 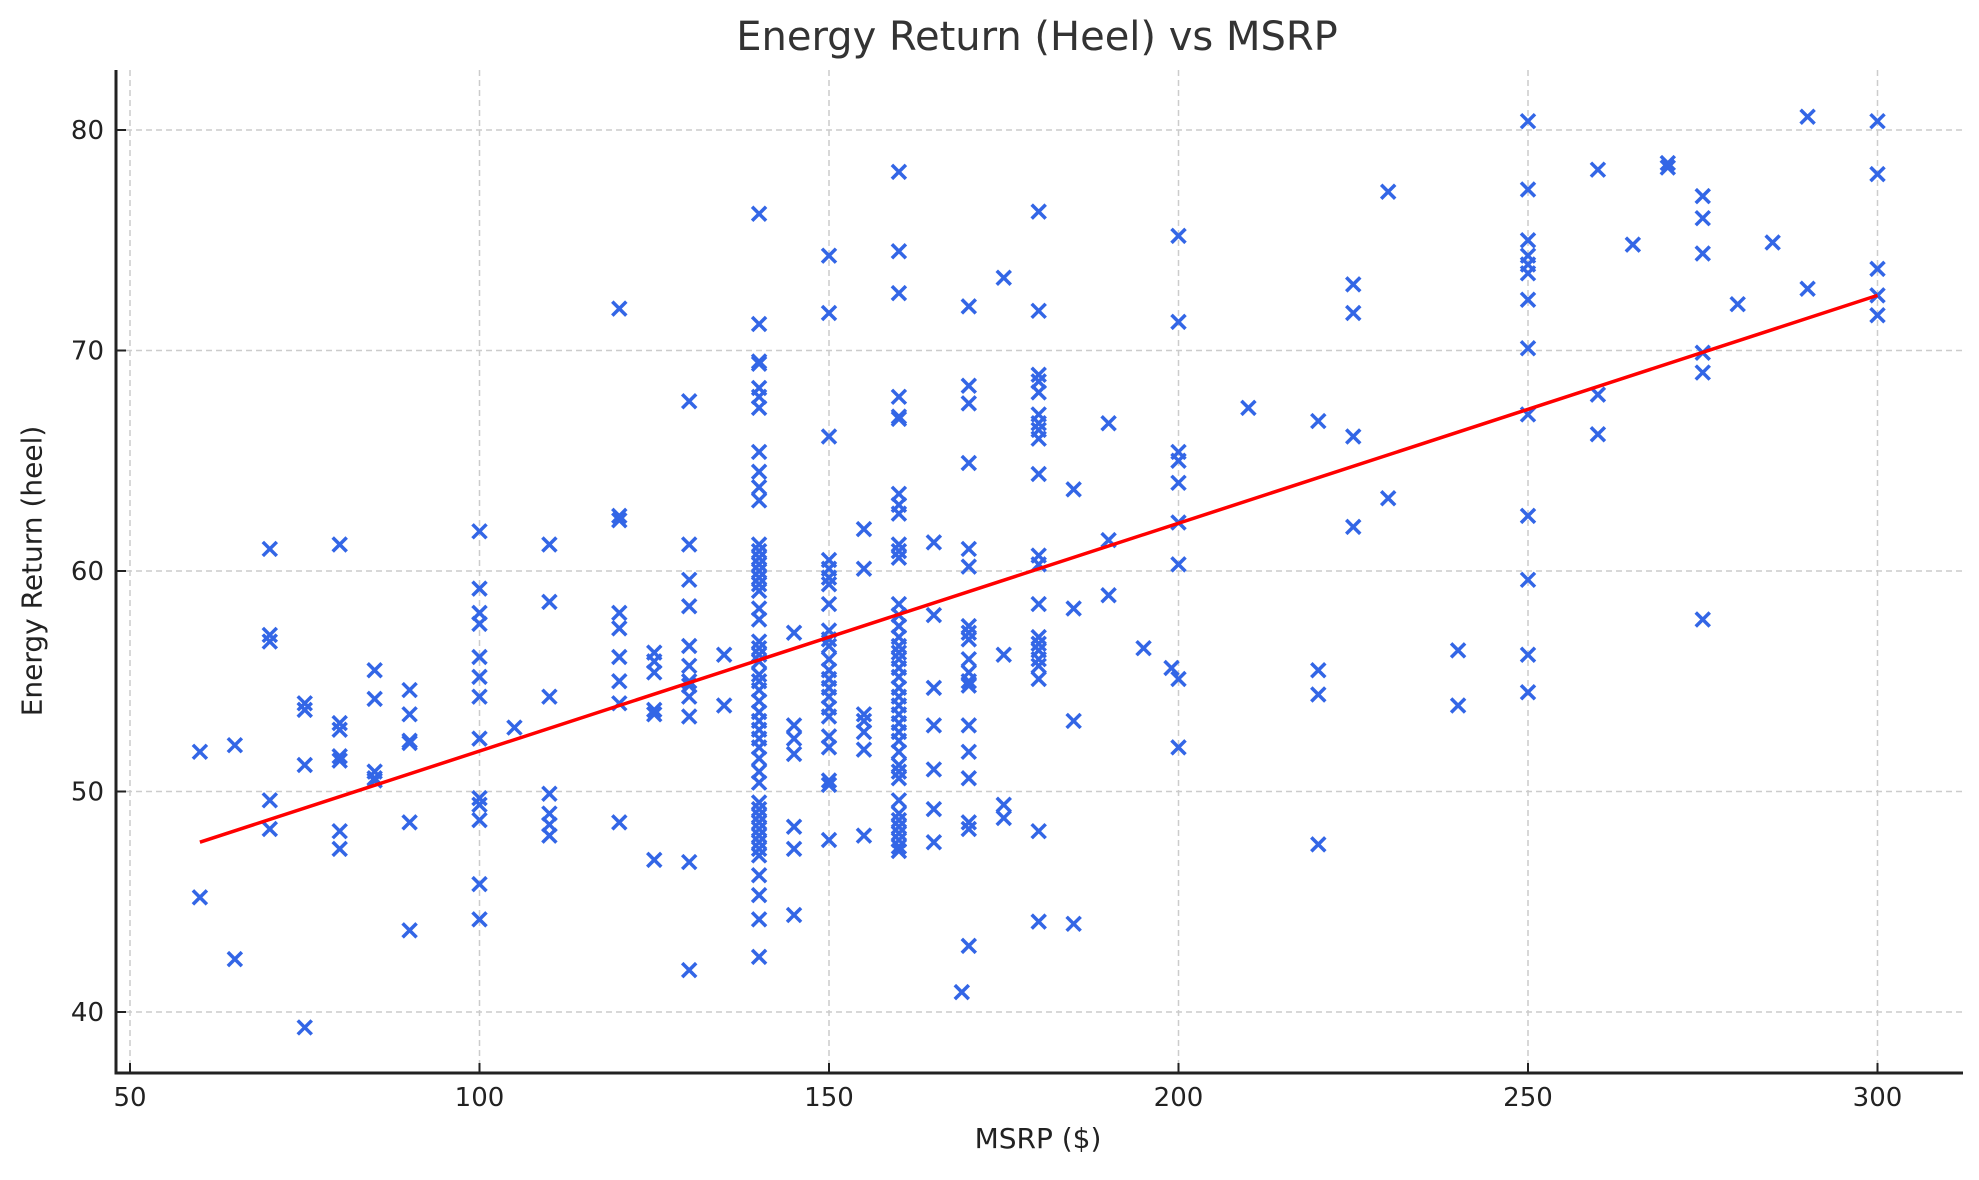 I want to click on x-axis-ticks: 50 100 150 200 250 300, so click(x=1007, y=1088).